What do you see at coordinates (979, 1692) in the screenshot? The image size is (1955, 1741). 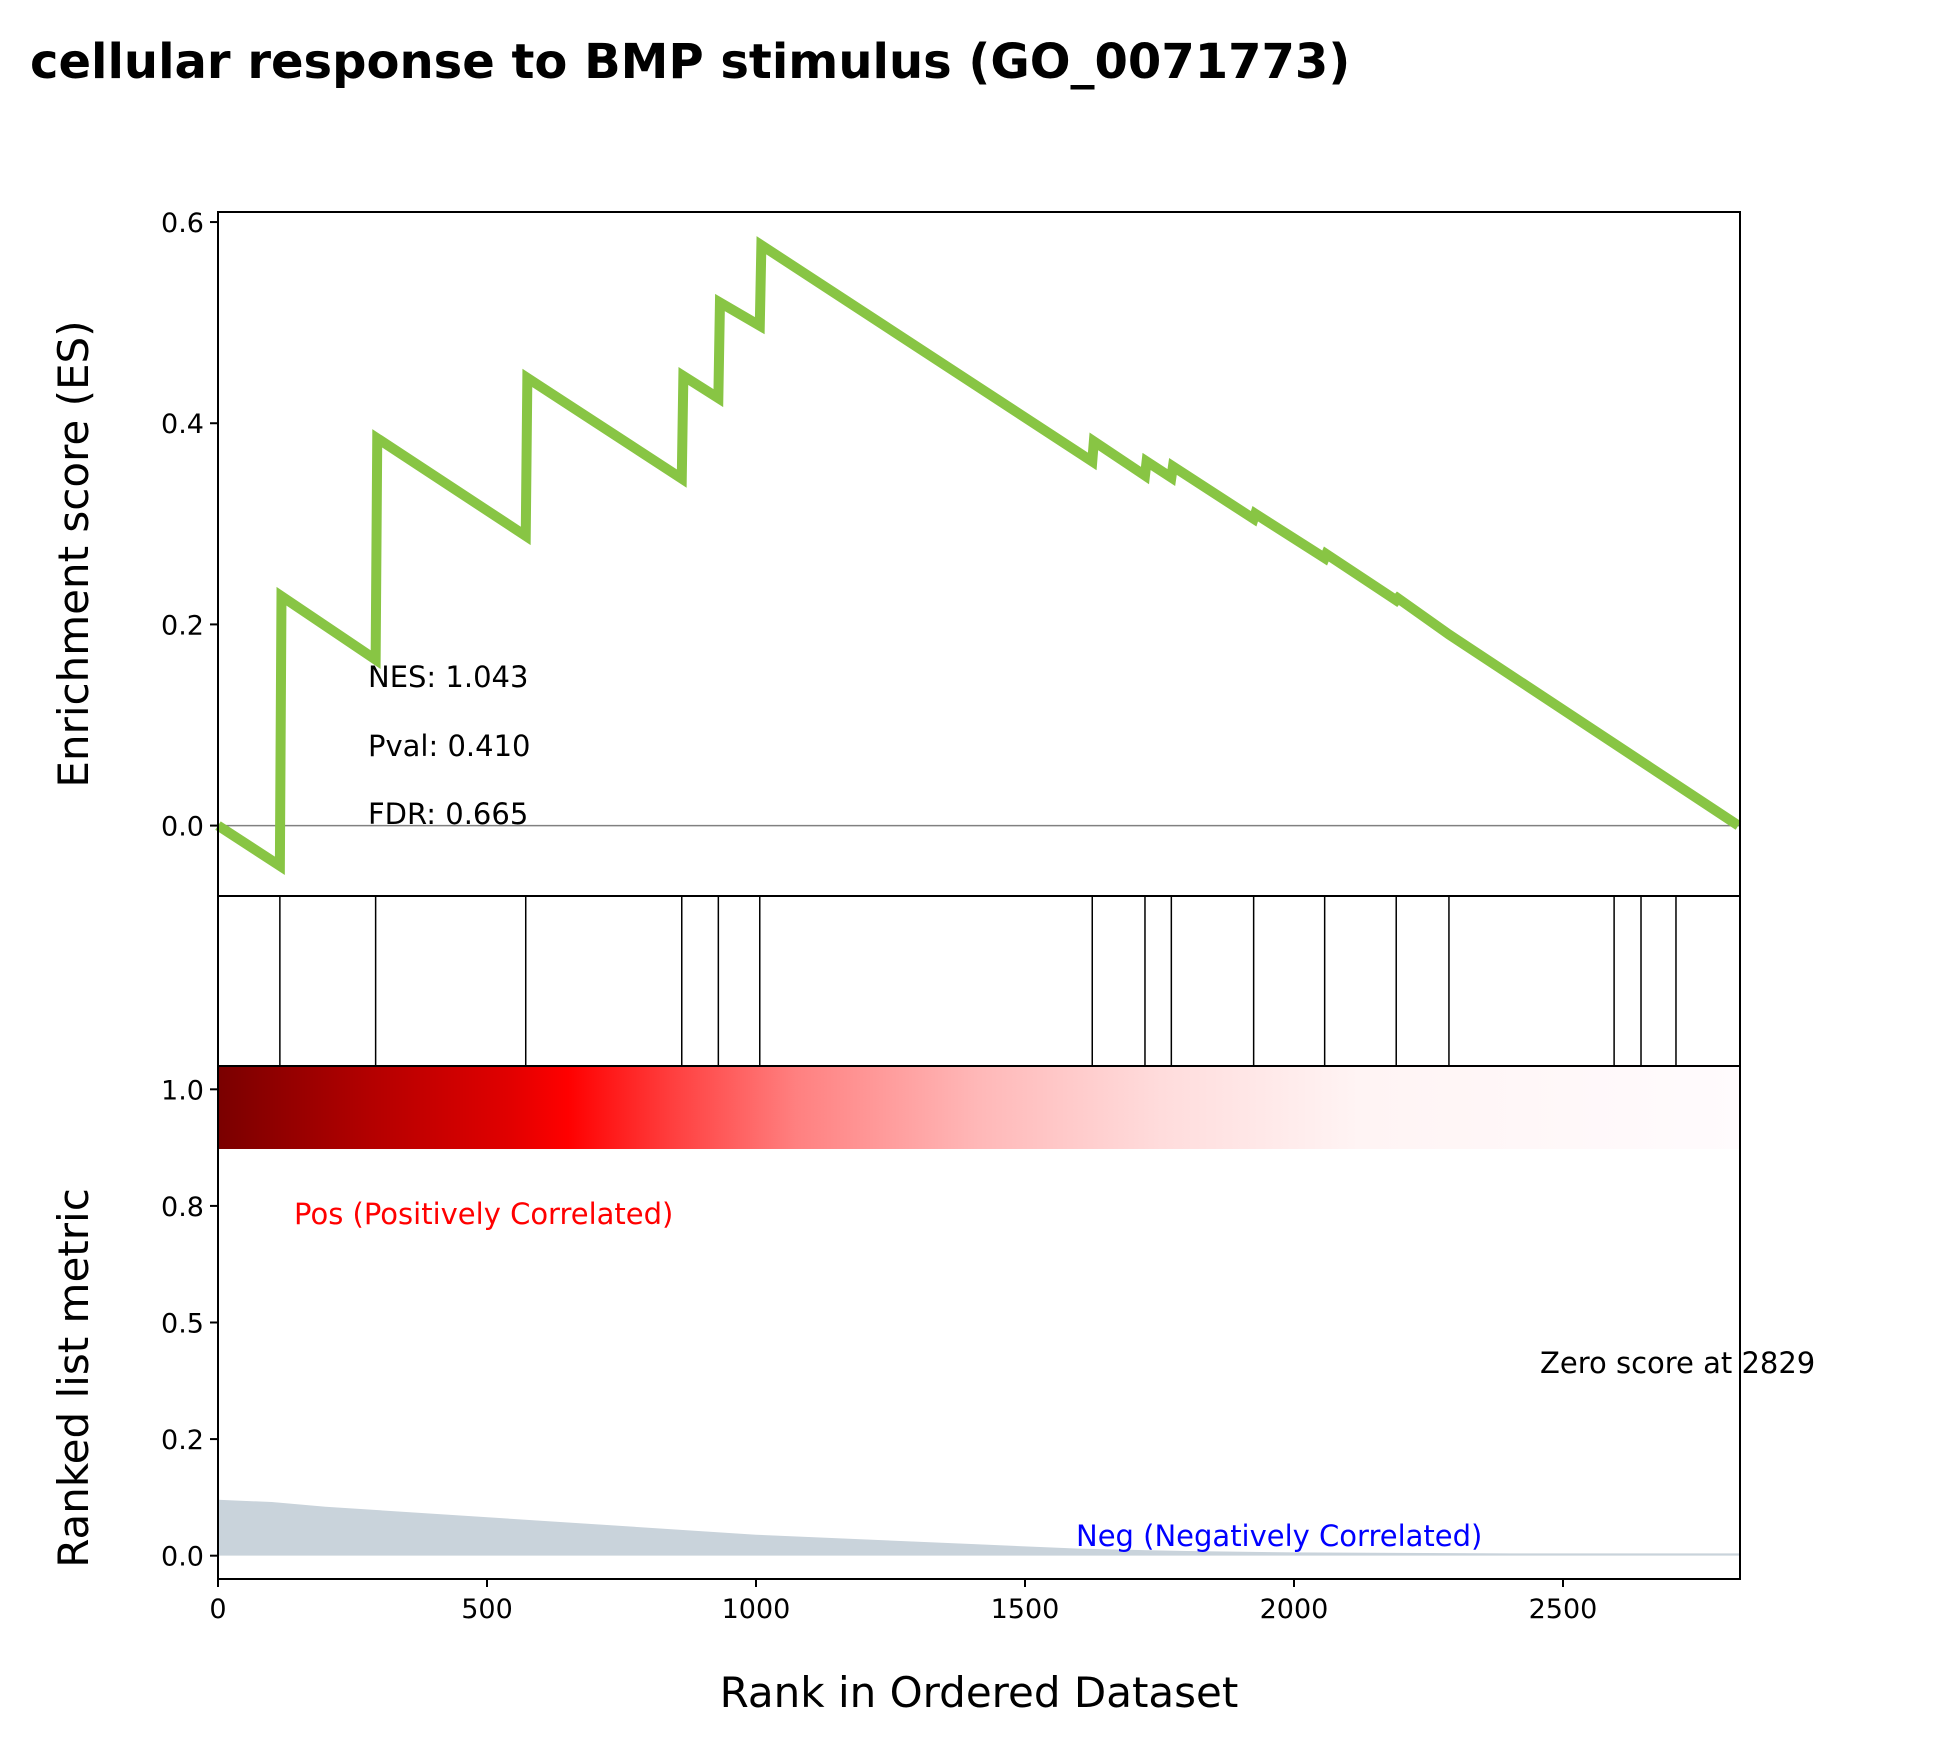 I see `x-axis-label: Rank in Ordered Dataset` at bounding box center [979, 1692].